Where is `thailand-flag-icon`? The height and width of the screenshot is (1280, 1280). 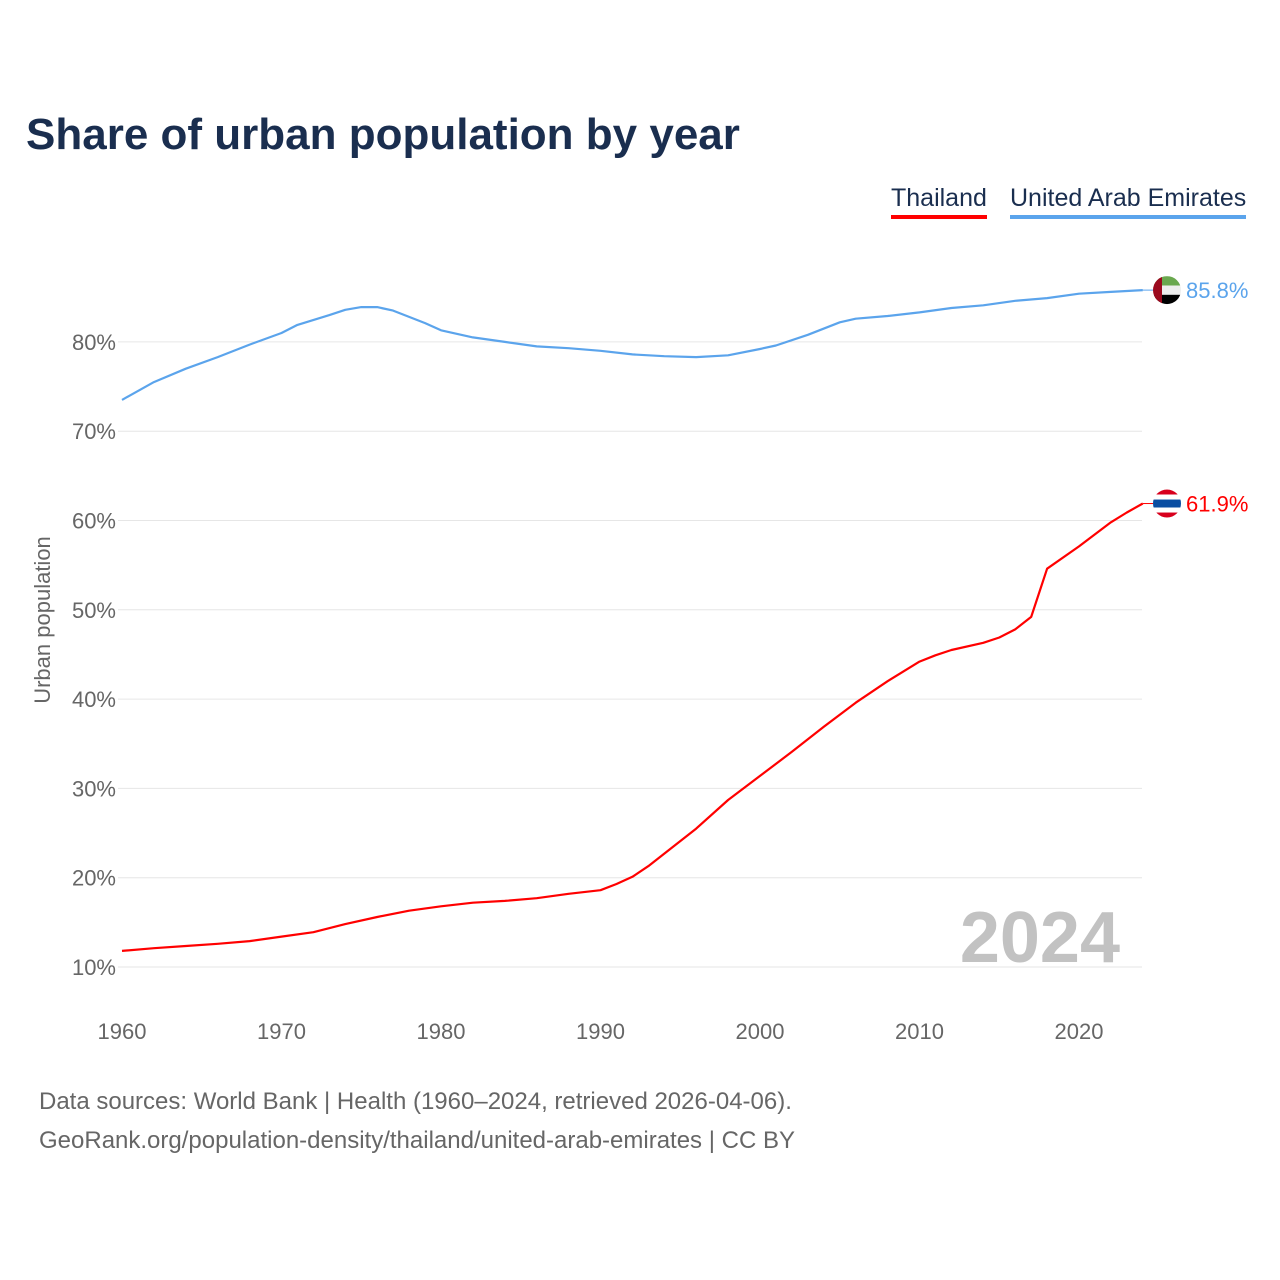
thailand-flag-icon is located at coordinates (1167, 503).